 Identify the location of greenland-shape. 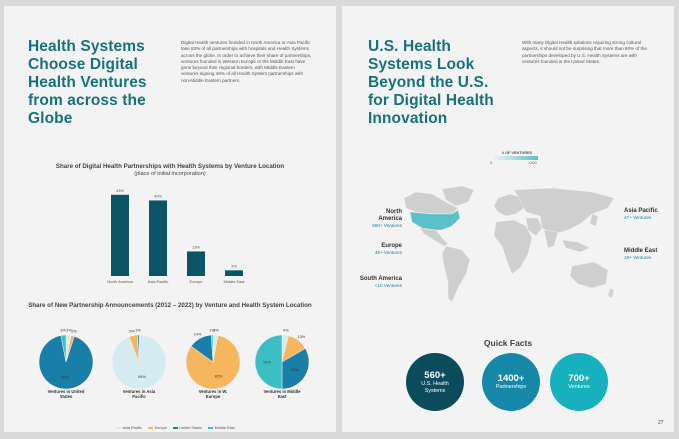
(458, 196).